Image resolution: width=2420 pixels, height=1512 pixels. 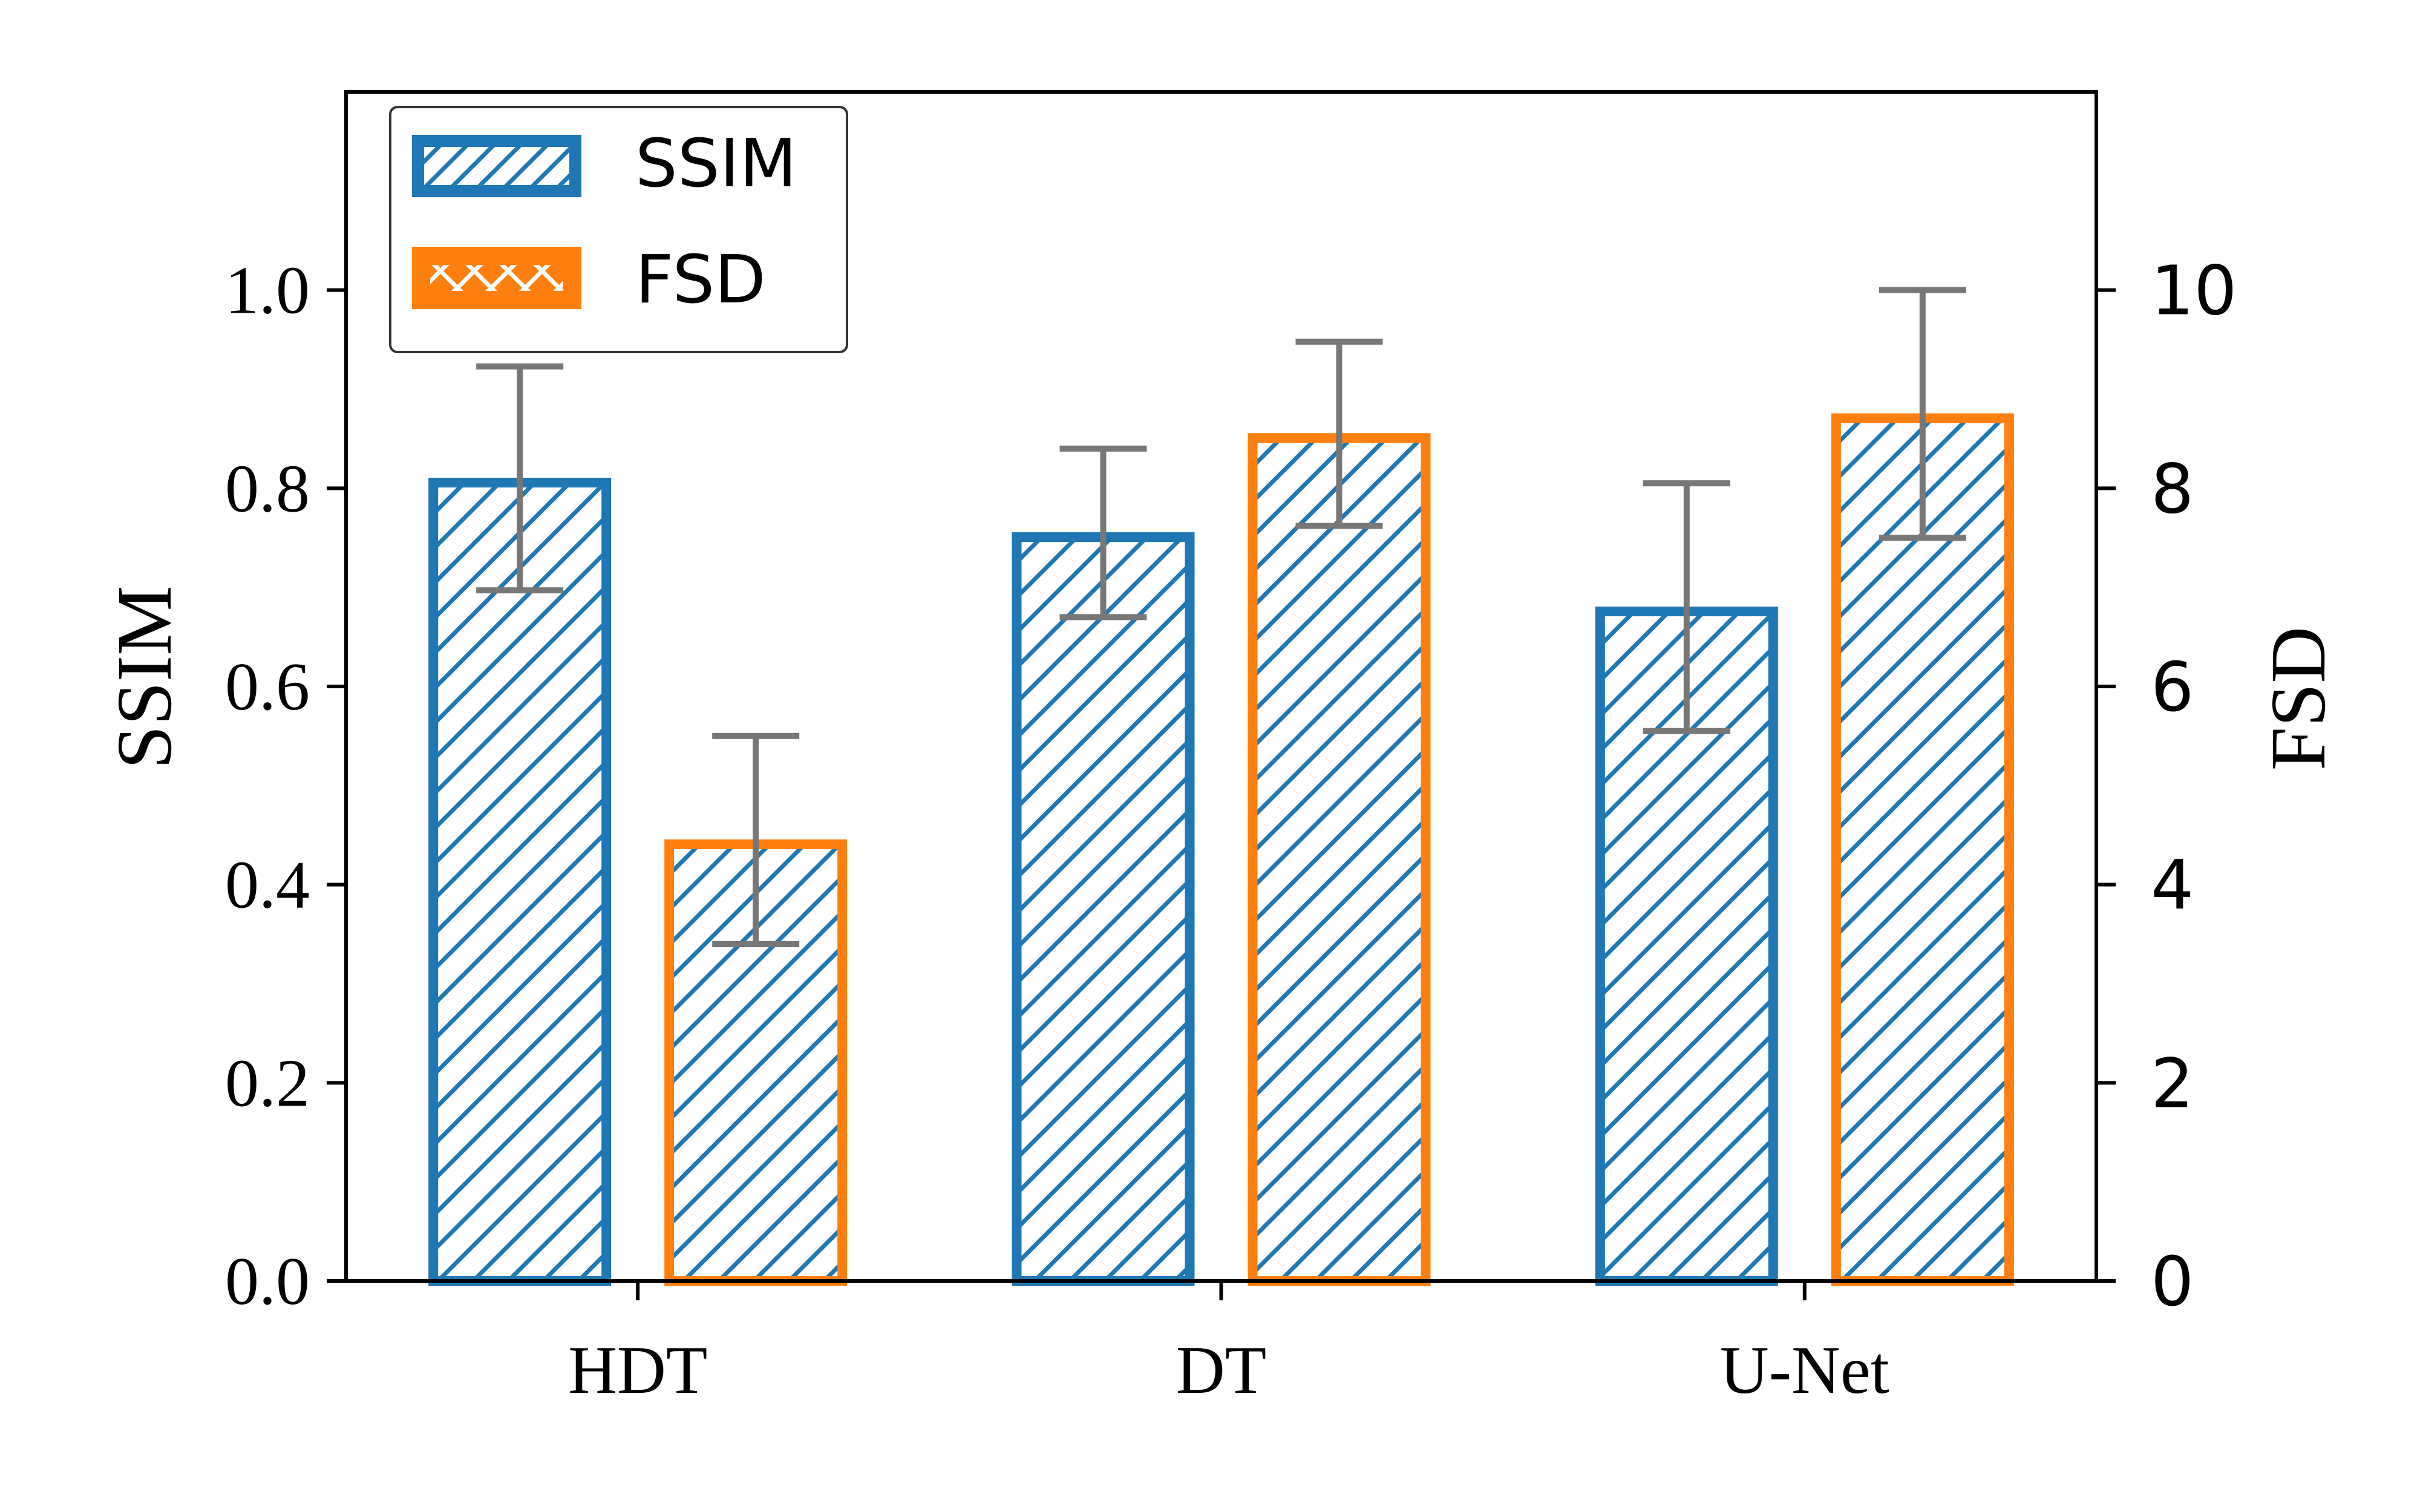 What do you see at coordinates (267, 488) in the screenshot?
I see `y-tick-label-left-4: 0.8` at bounding box center [267, 488].